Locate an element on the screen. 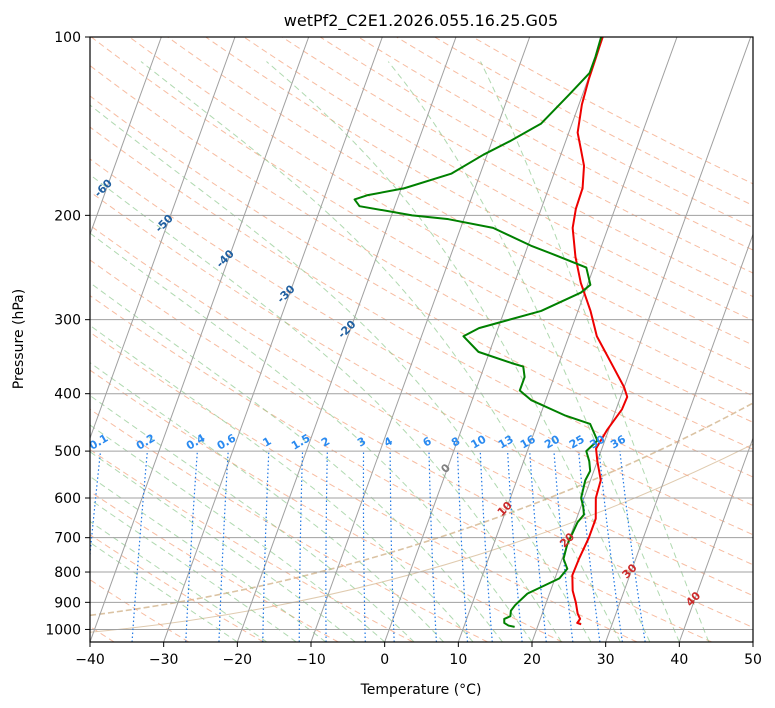 The width and height of the screenshot is (775, 708). y-tick-label: 400 is located at coordinates (67, 395).